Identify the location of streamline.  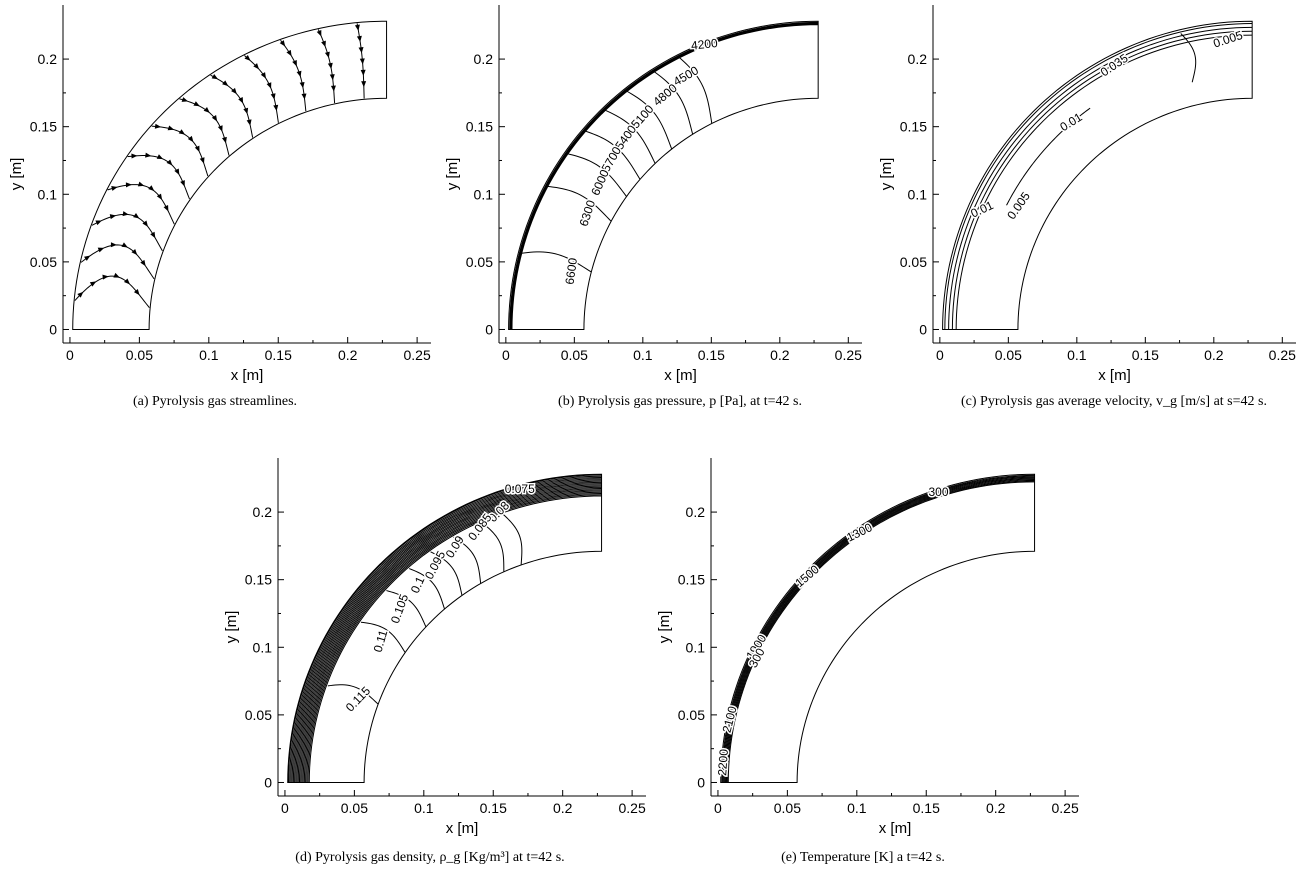
(261, 89).